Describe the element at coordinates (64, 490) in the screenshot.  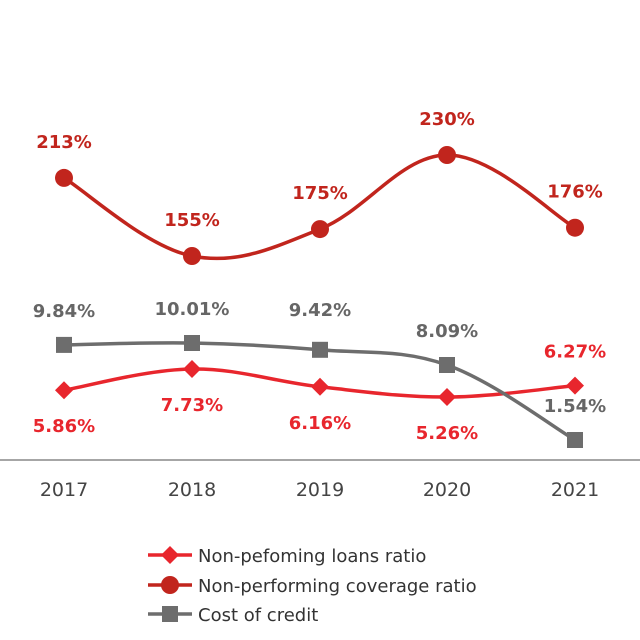
I see `x-tick-label-2017: 2017` at that location.